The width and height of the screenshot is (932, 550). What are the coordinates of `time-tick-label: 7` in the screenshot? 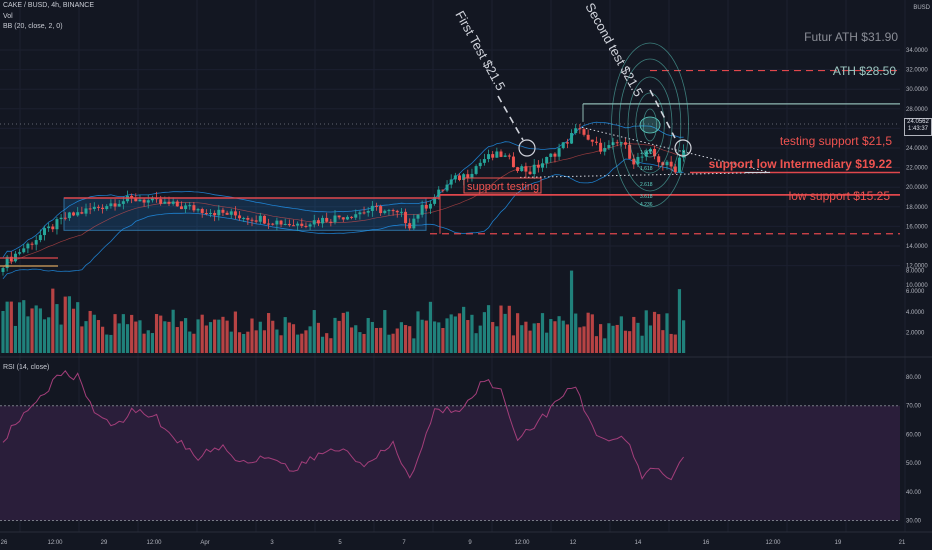 It's located at (404, 543).